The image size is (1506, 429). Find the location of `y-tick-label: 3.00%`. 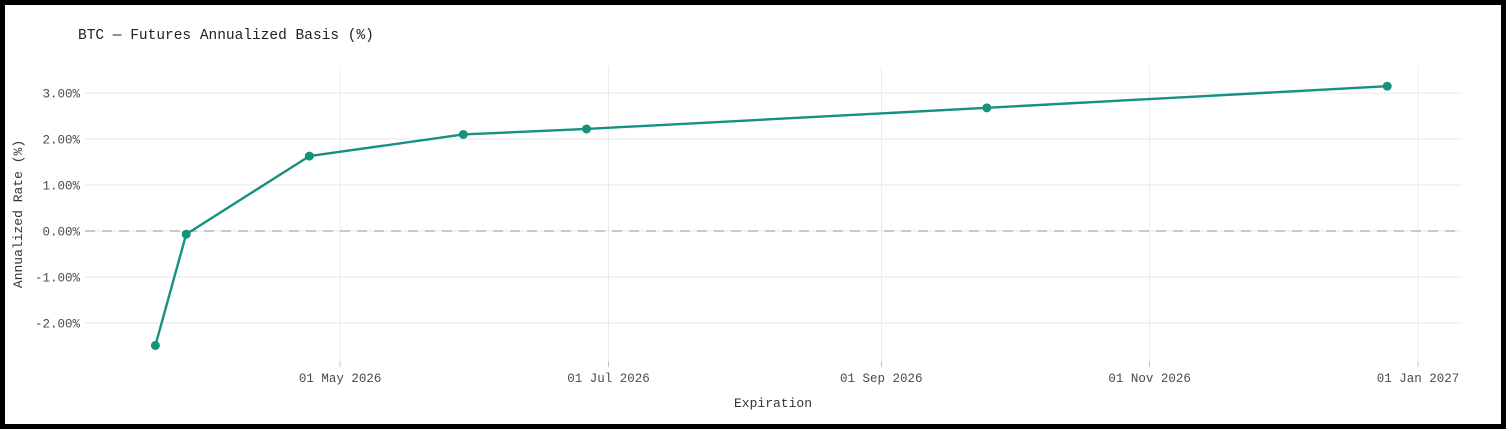

y-tick-label: 3.00% is located at coordinates (61, 95).